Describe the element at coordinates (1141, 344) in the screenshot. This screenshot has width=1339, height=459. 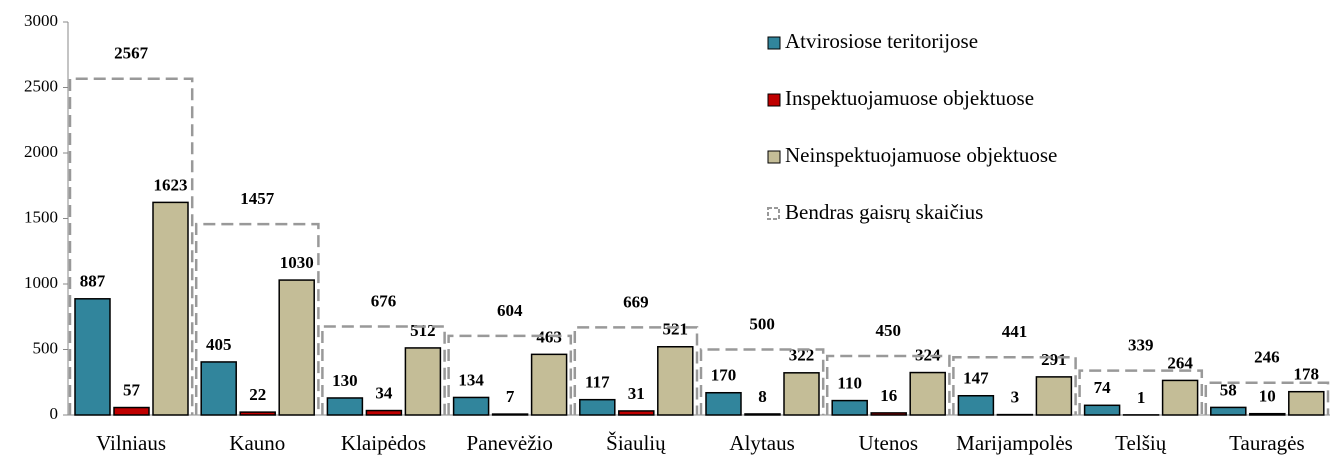
I see `value-label: 339` at that location.